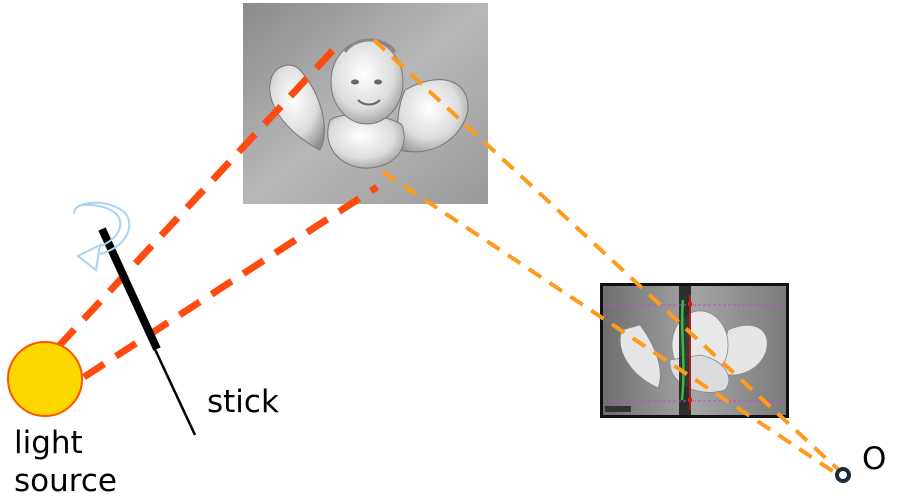 This screenshot has height=501, width=907. I want to click on eye-point-icon, so click(843, 475).